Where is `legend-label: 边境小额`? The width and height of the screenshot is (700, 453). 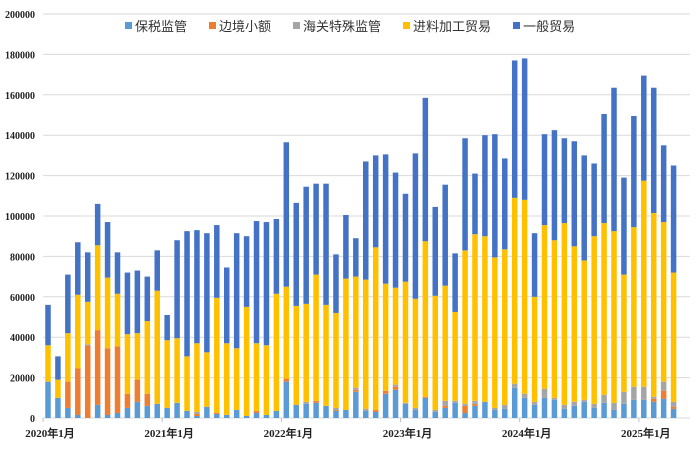 legend-label: 边境小额 is located at coordinates (245, 26).